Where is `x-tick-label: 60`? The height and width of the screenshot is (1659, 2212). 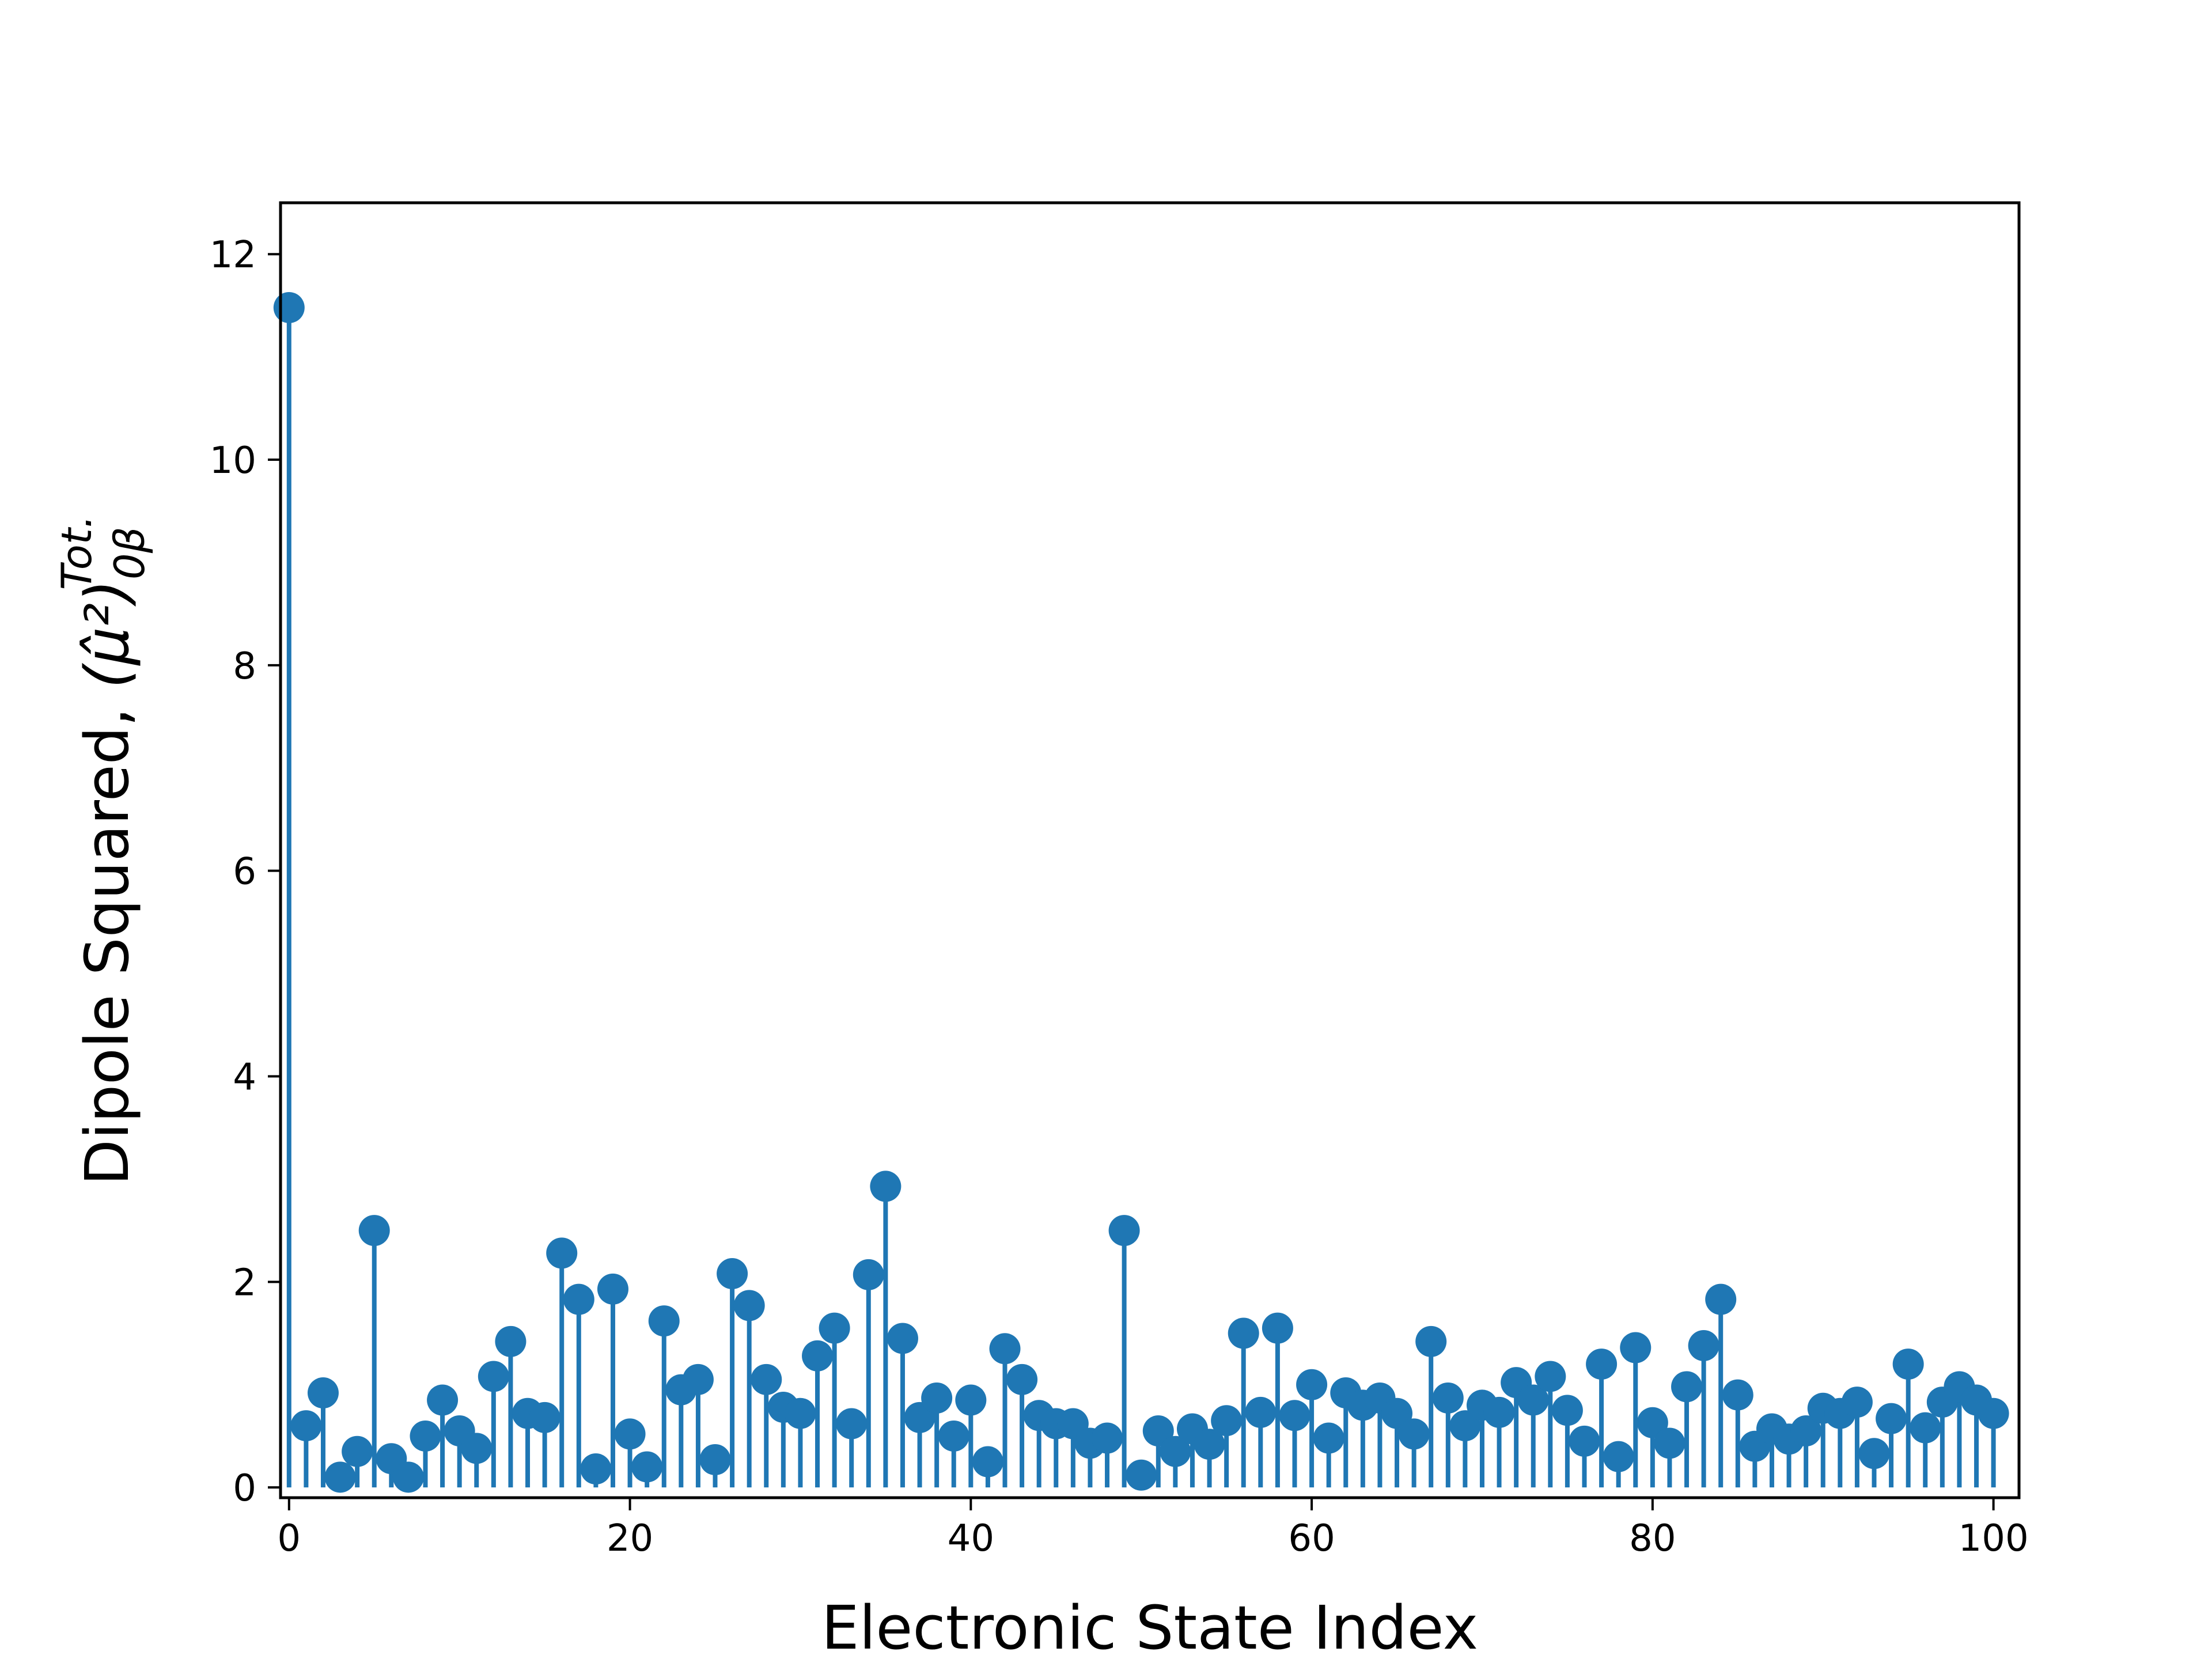 x-tick-label: 60 is located at coordinates (1311, 1538).